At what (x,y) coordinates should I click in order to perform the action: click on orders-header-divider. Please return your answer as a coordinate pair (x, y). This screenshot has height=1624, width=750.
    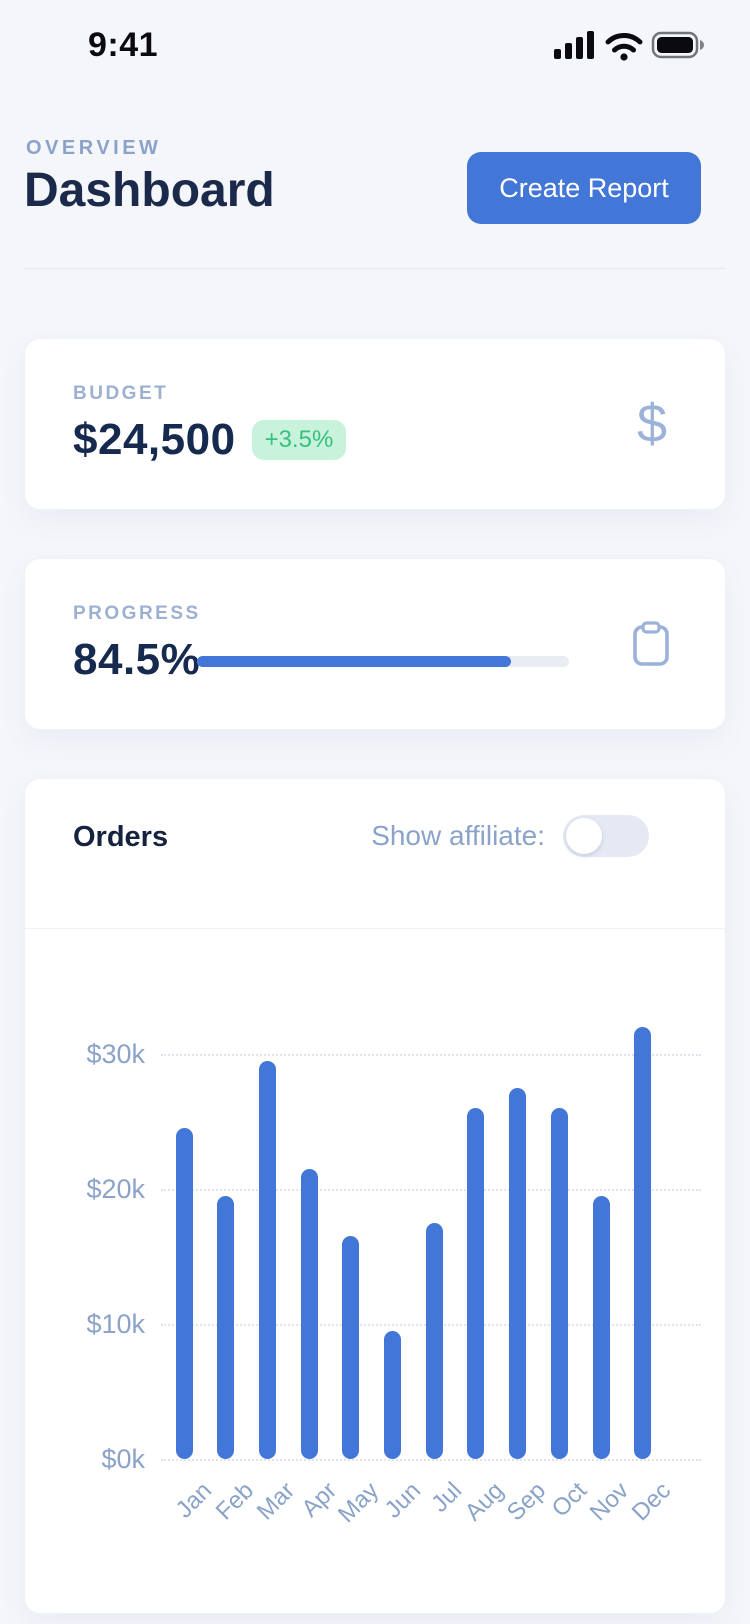
    Looking at the image, I should click on (376, 928).